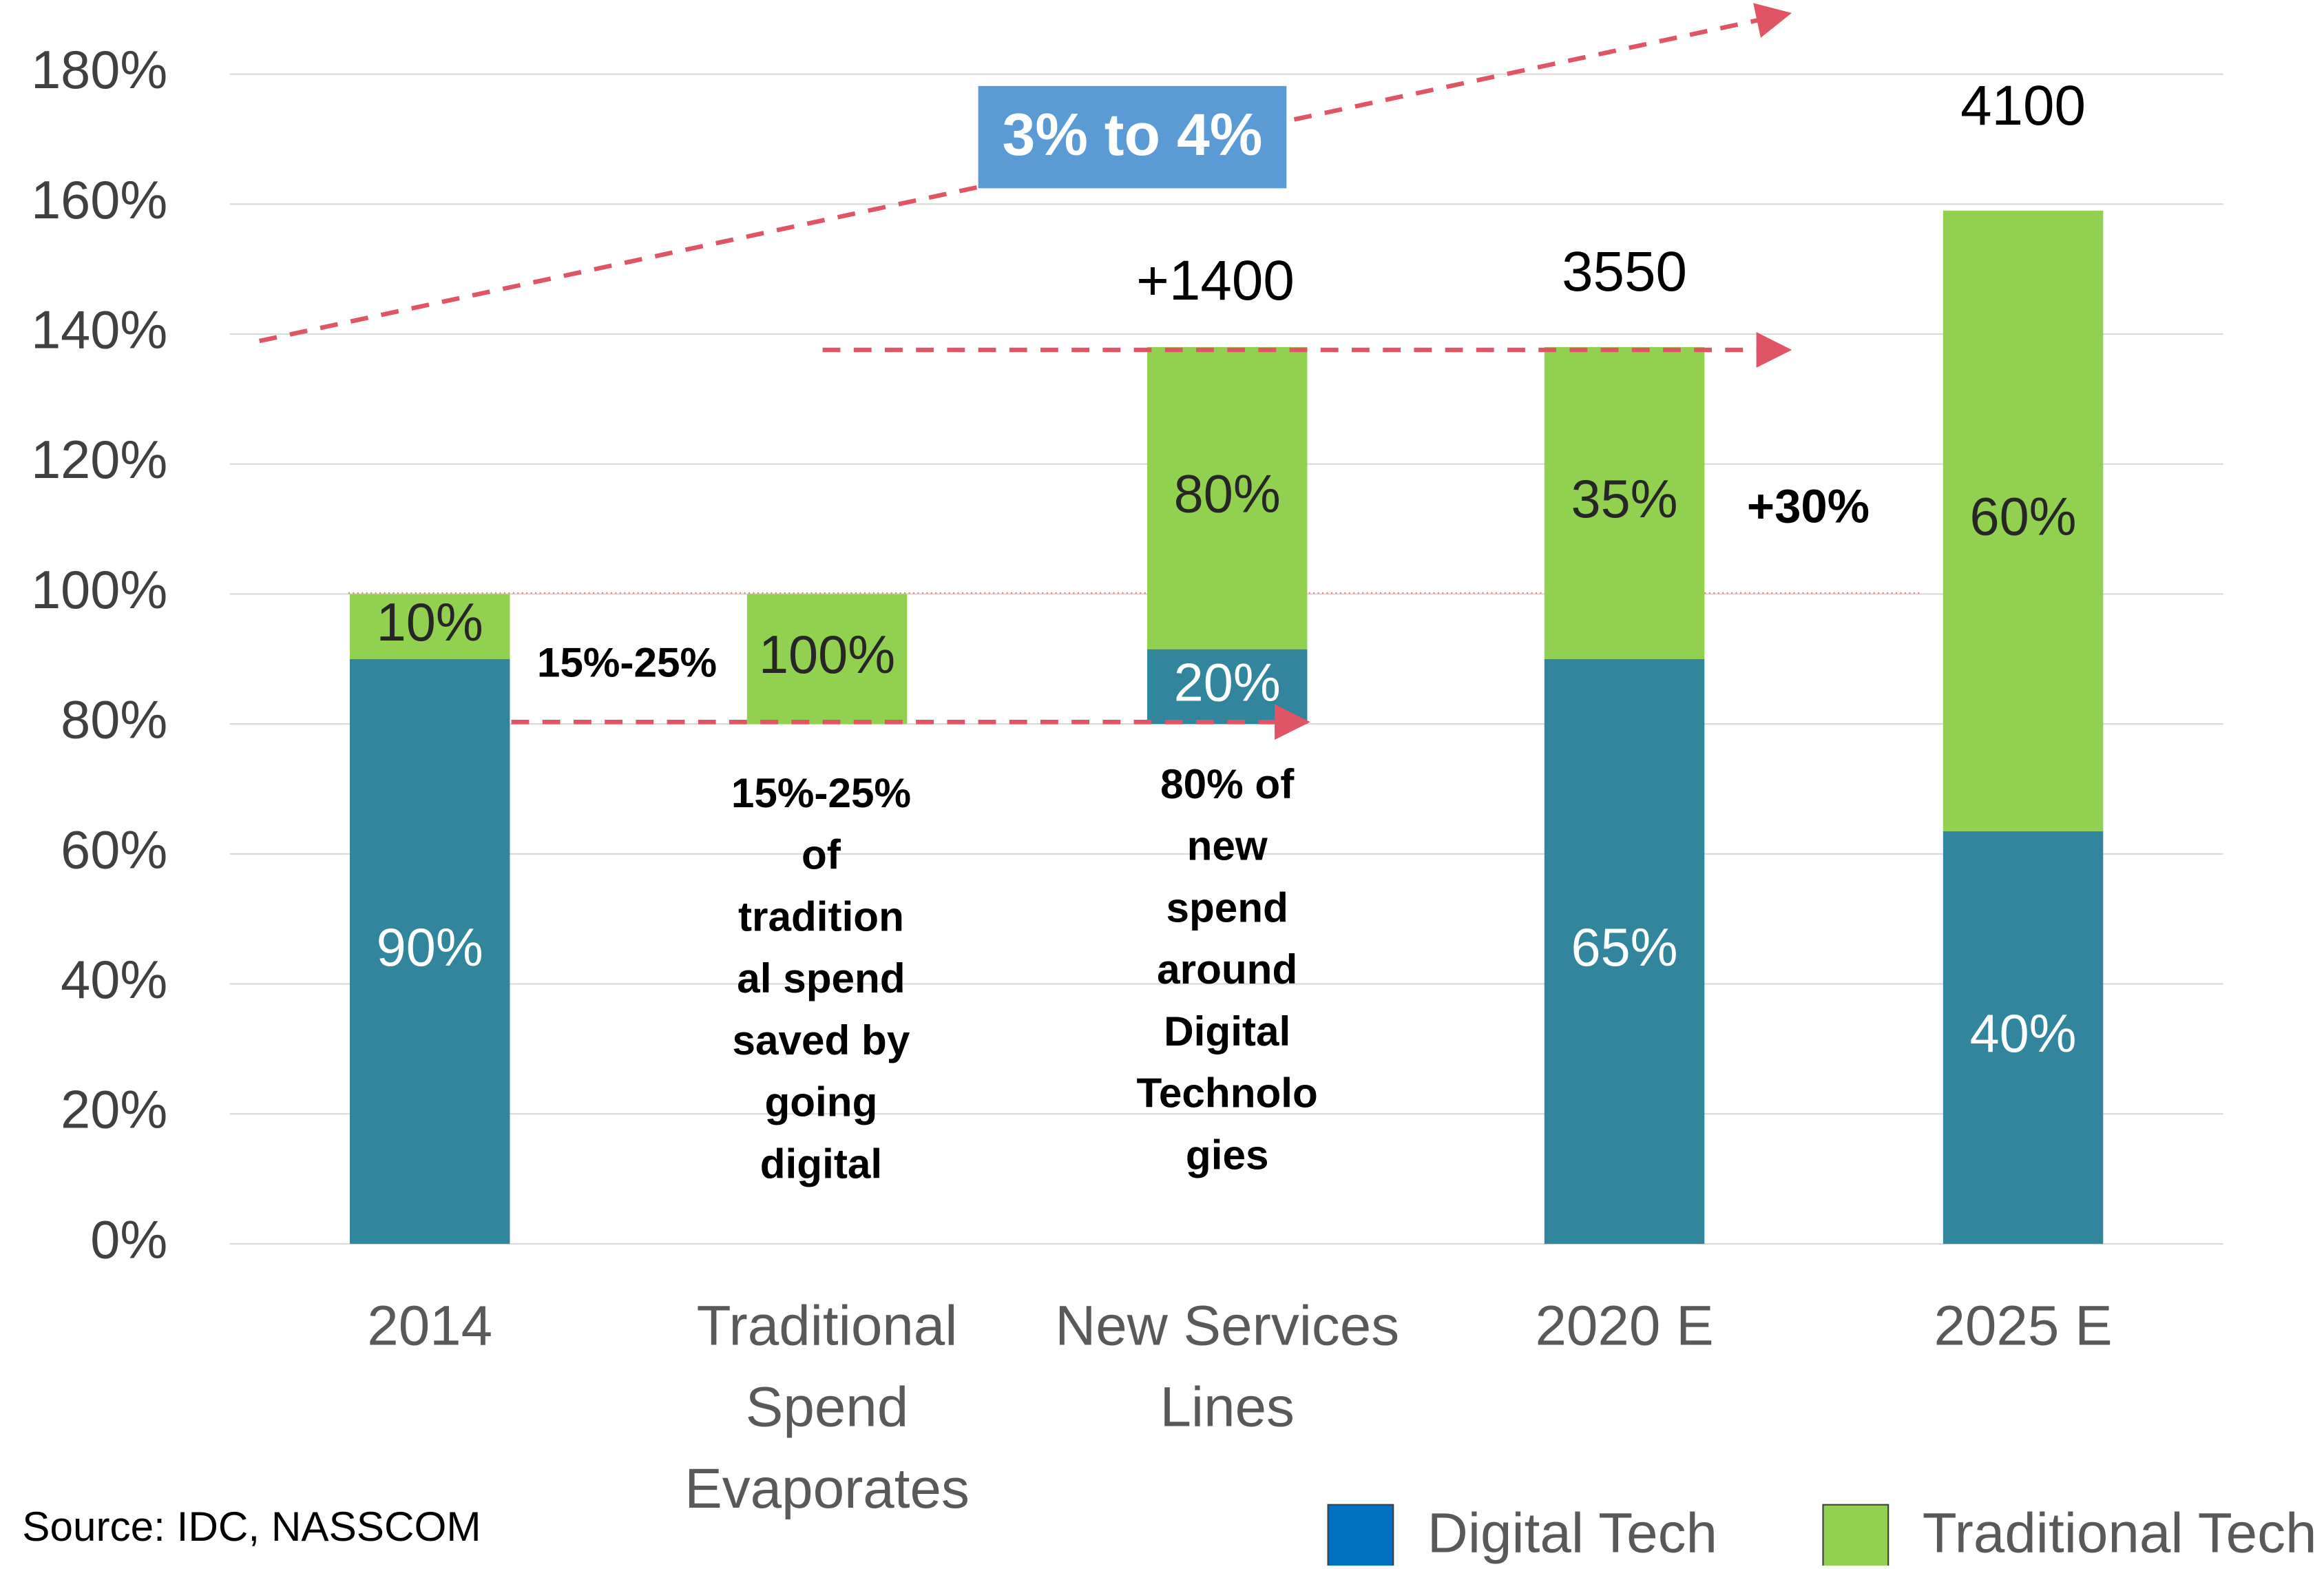 Image resolution: width=2324 pixels, height=1569 pixels. What do you see at coordinates (114, 980) in the screenshot?
I see `y-tick-label: 40%` at bounding box center [114, 980].